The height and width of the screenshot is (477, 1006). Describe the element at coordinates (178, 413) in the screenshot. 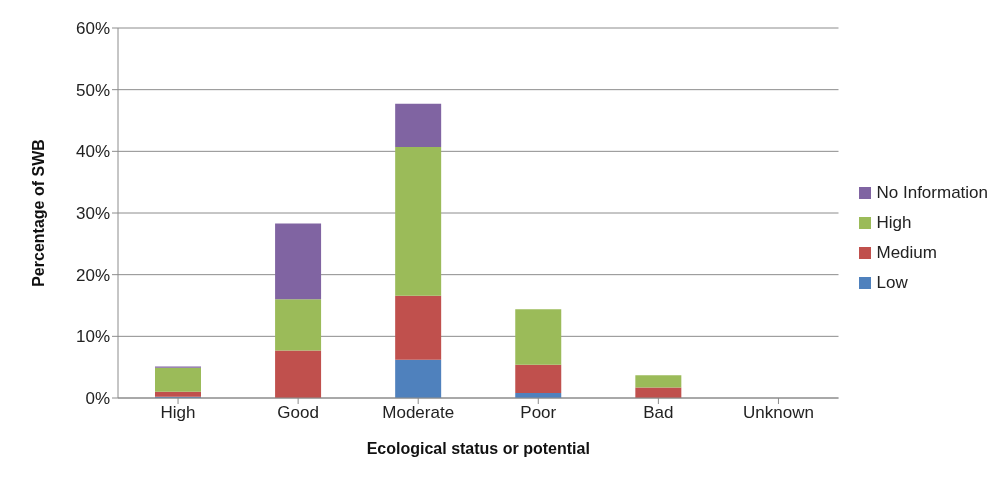

I see `x-tick-label: High` at that location.